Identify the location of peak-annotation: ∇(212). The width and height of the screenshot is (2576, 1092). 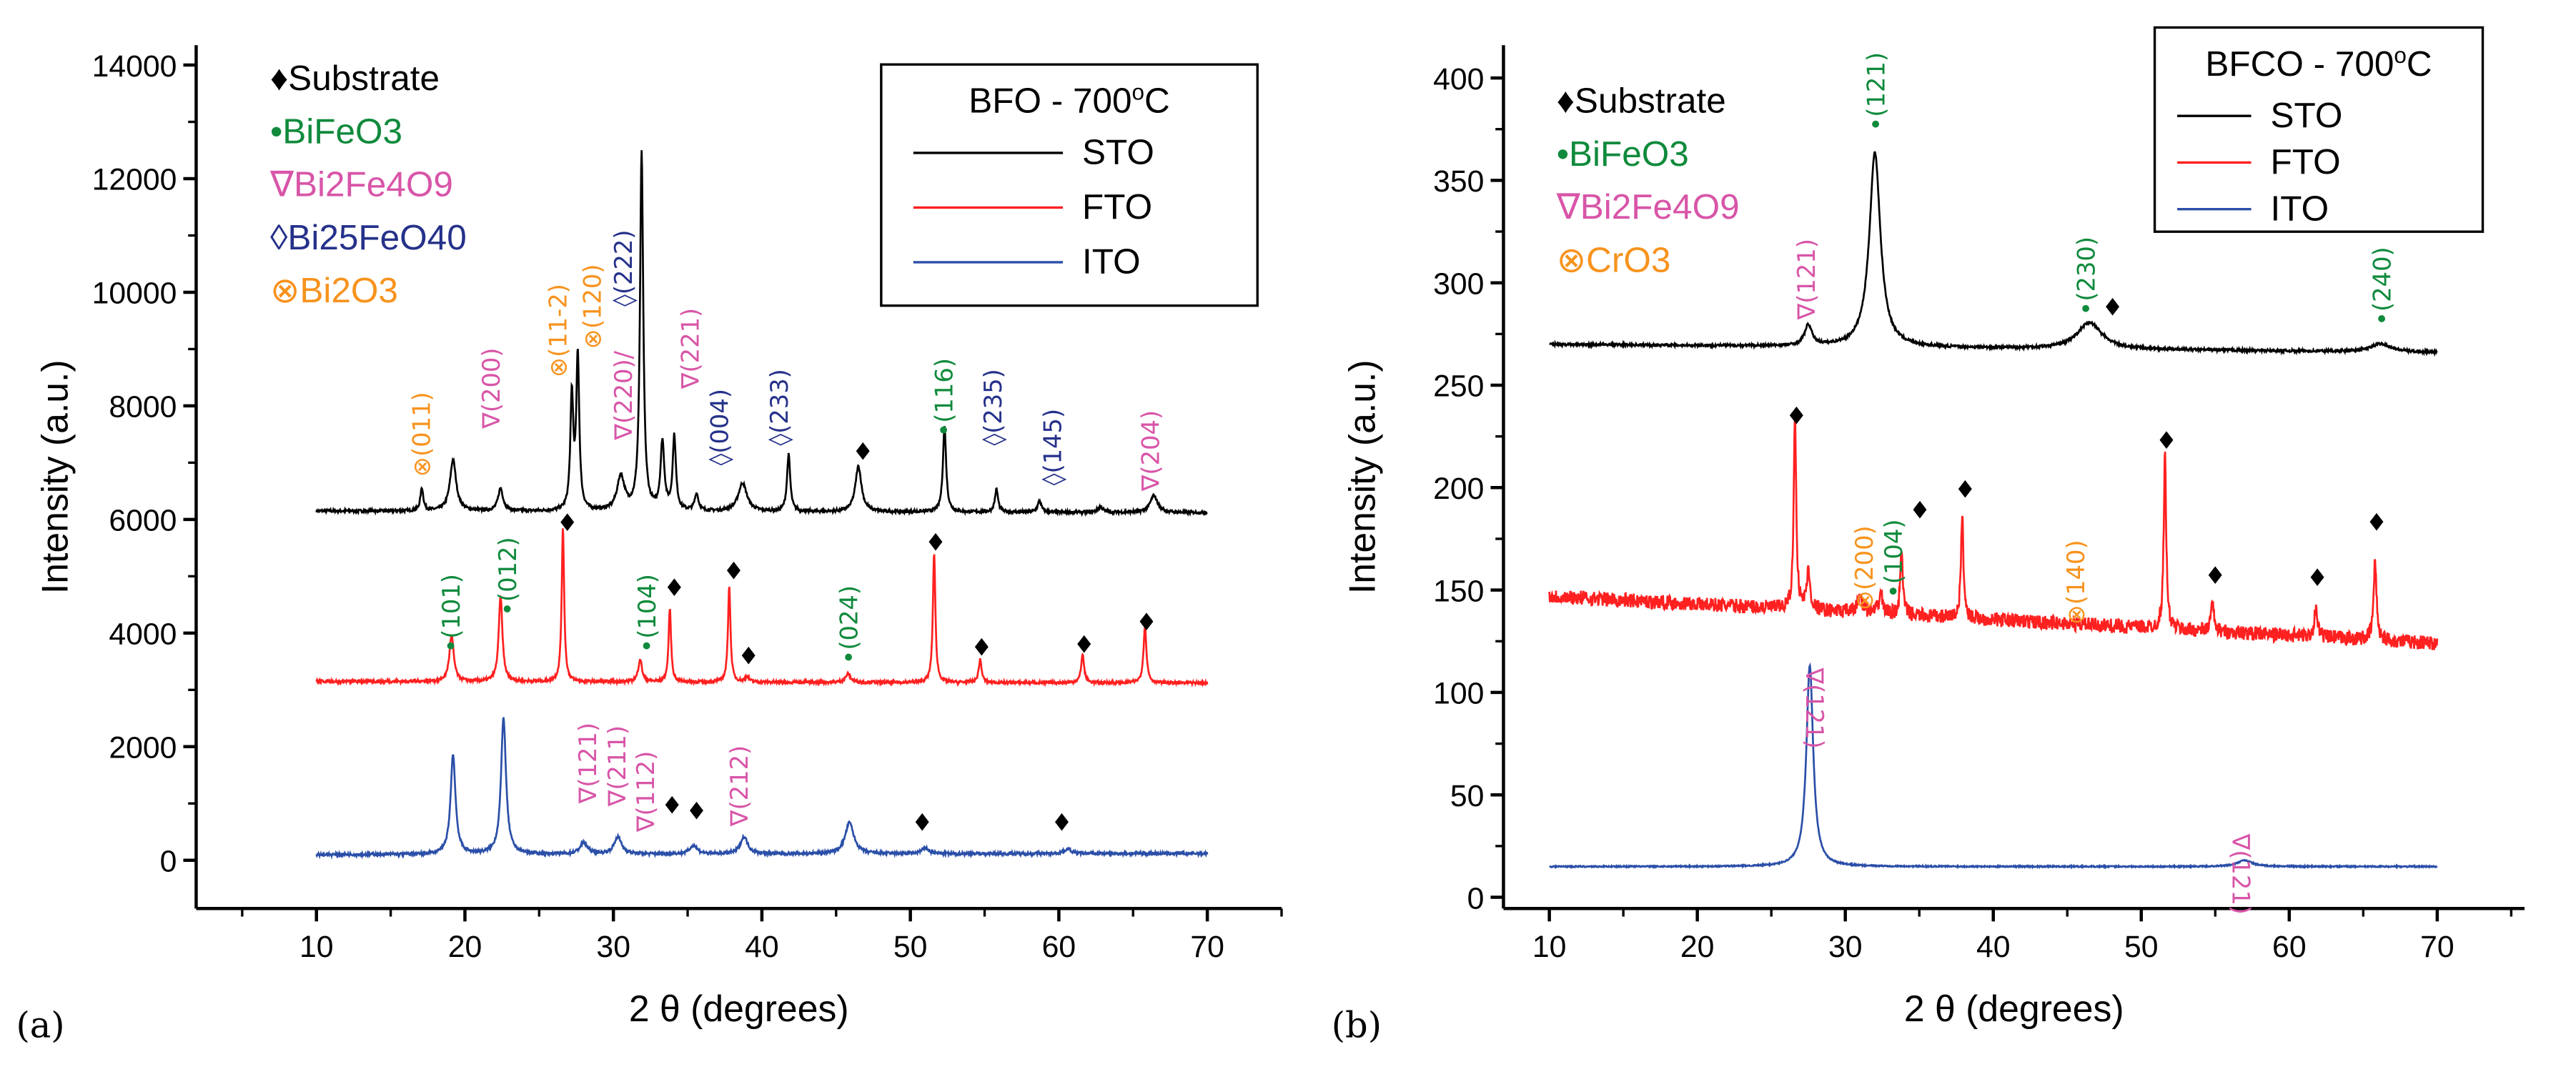
(739, 786).